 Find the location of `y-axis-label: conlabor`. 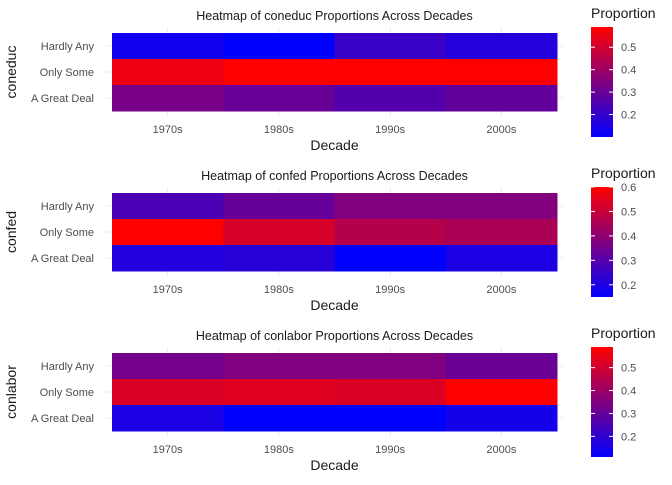

y-axis-label: conlabor is located at coordinates (11, 392).